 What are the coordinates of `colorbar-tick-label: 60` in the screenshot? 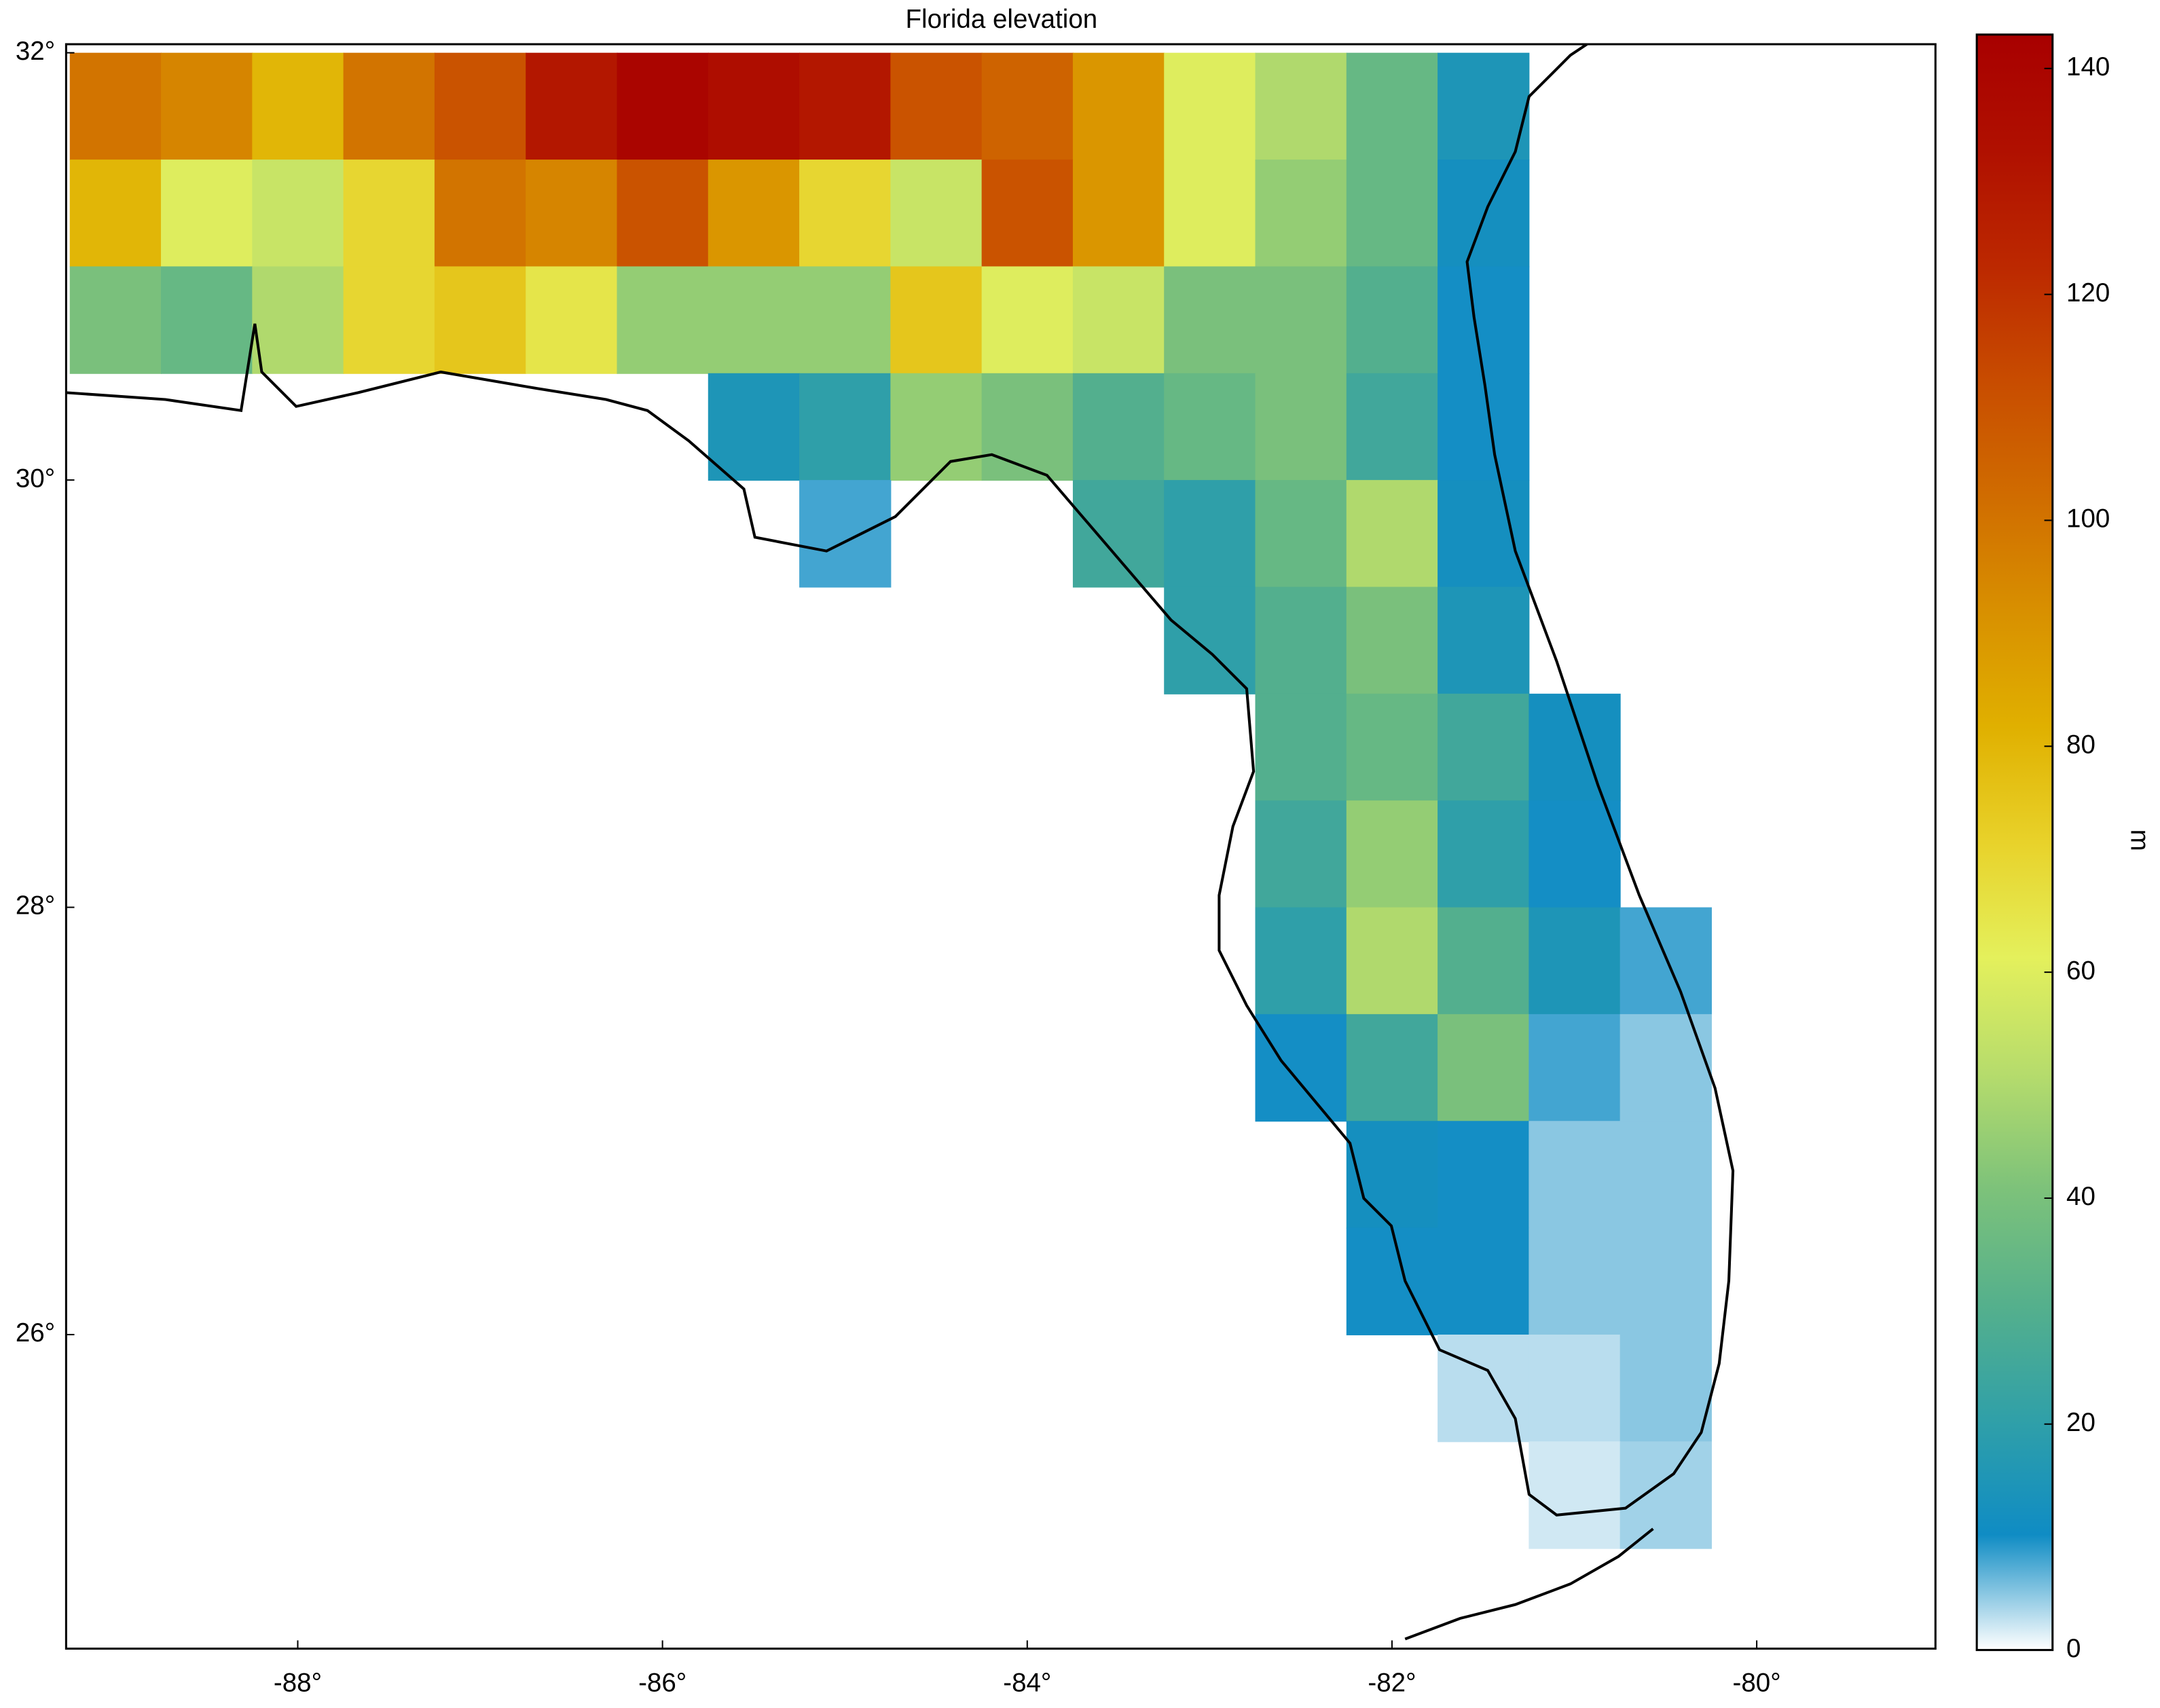 It's located at (2081, 970).